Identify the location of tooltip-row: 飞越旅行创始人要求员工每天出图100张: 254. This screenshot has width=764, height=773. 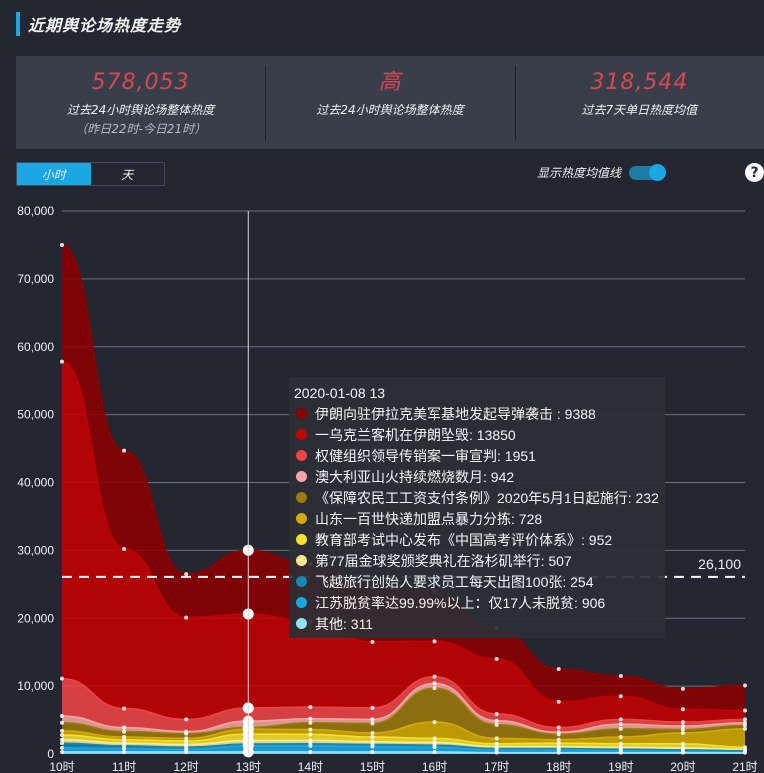
(477, 581).